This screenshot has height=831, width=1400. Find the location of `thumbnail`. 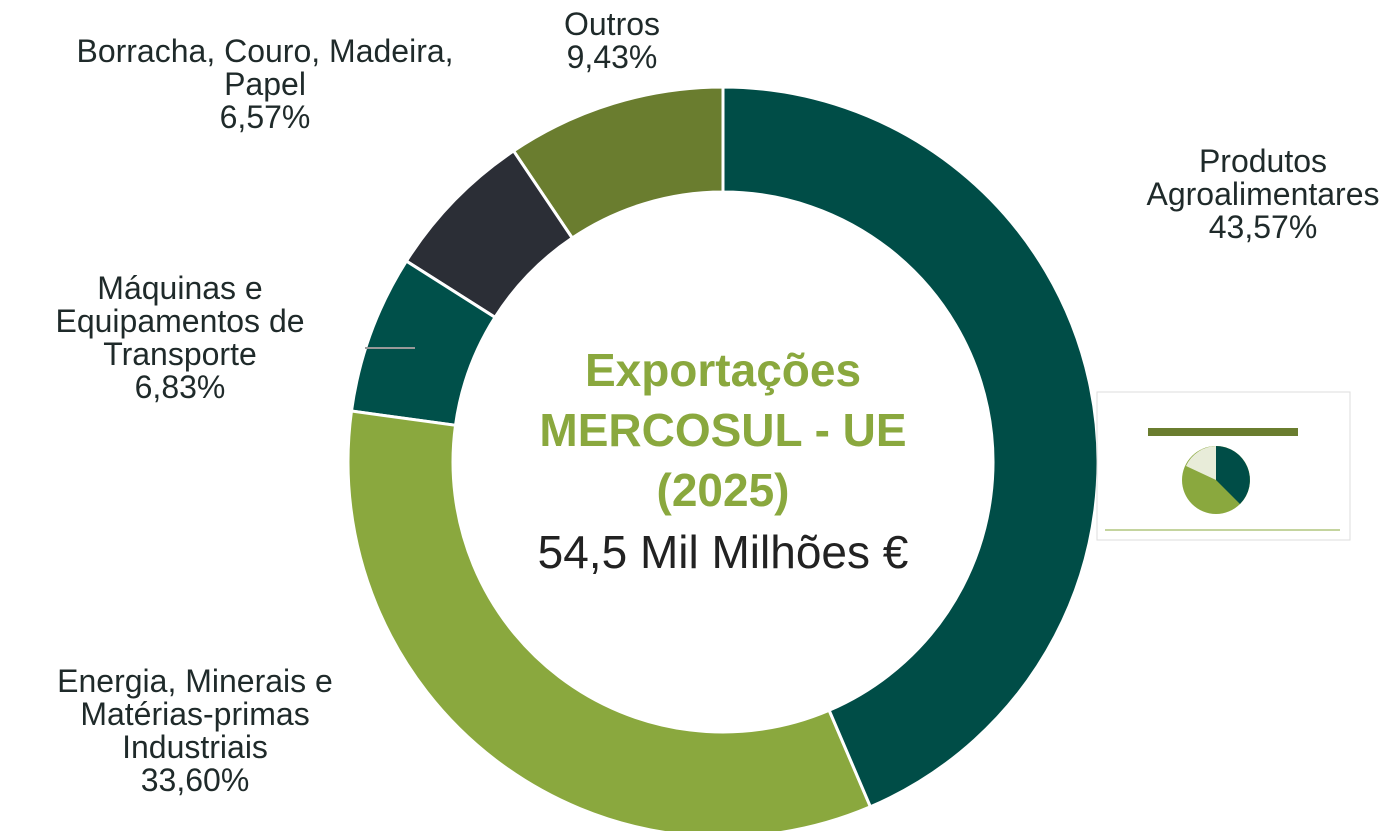

thumbnail is located at coordinates (1223, 466).